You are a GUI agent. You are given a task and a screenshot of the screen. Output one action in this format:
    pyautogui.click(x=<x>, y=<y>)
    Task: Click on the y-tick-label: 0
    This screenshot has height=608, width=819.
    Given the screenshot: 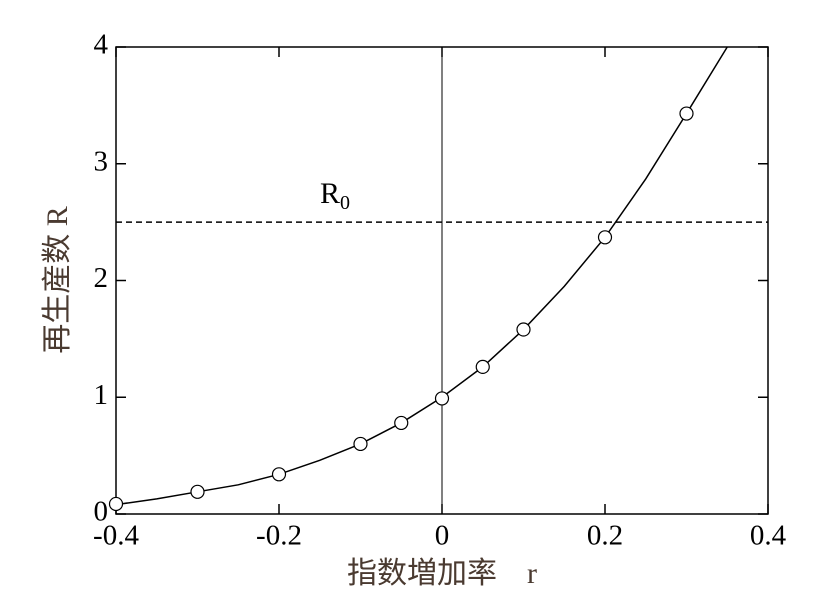 What is the action you would take?
    pyautogui.click(x=101, y=512)
    